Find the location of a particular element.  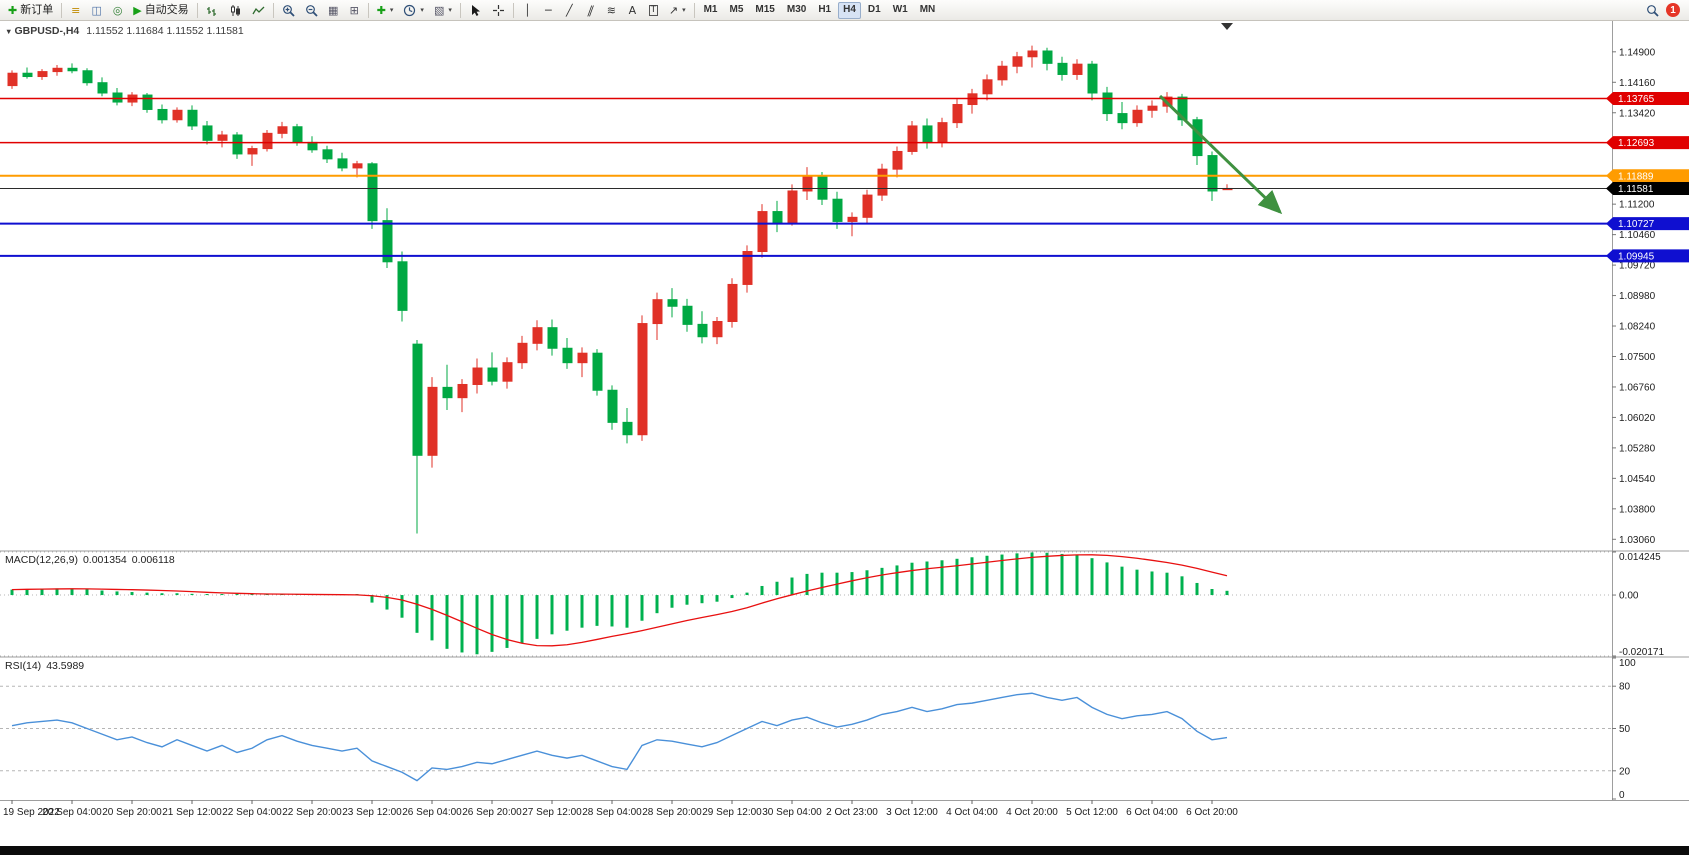

svg-text: 1.10727 is located at coordinates (1636, 224).